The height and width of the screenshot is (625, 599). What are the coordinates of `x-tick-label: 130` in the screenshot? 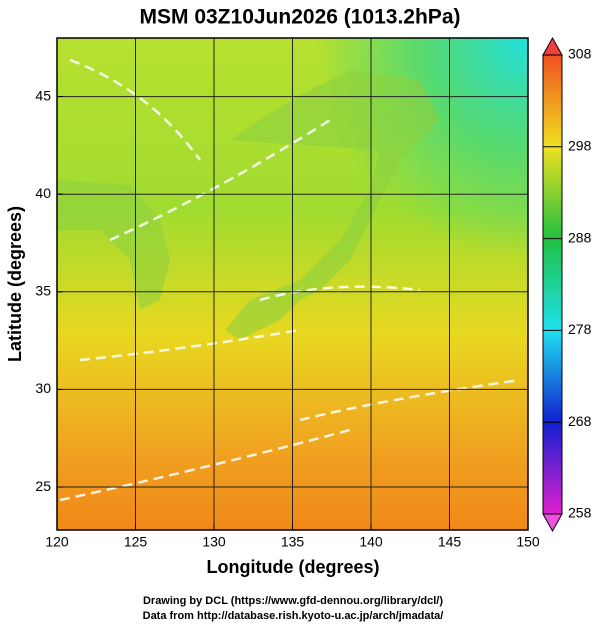 It's located at (214, 542).